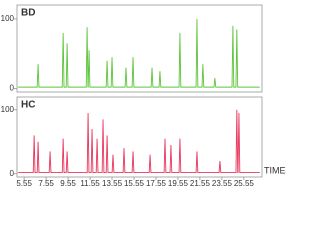 The height and width of the screenshot is (240, 320). Describe the element at coordinates (46, 183) in the screenshot. I see `x-tick-label: 7.55` at that location.